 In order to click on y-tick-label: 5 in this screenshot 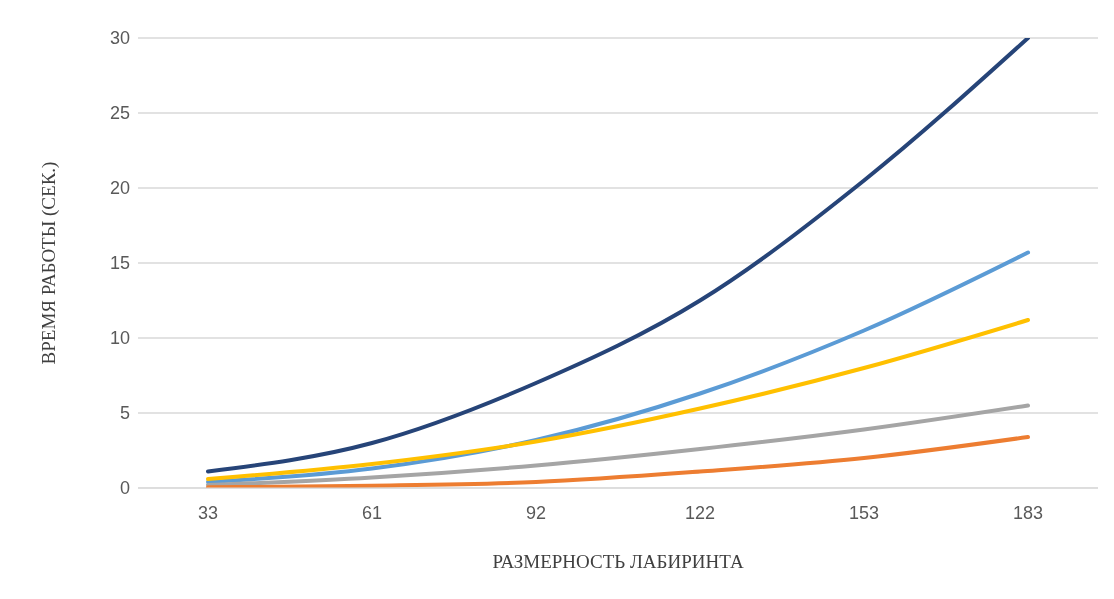, I will do `click(124, 413)`.